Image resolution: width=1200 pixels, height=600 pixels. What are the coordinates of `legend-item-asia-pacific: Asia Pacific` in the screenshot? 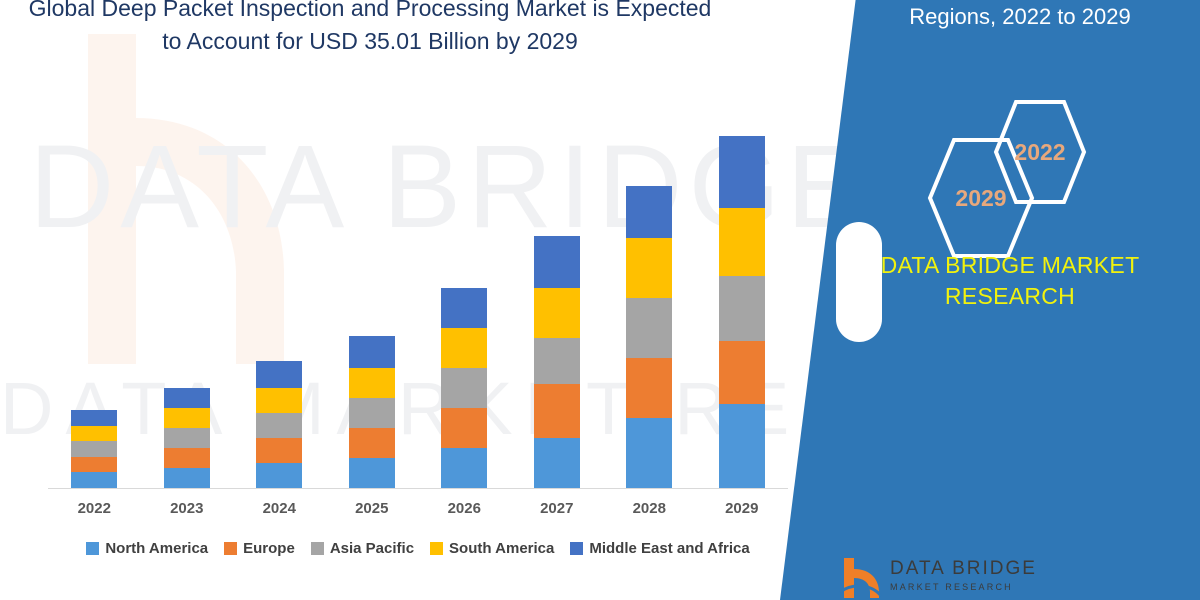 It's located at (362, 548).